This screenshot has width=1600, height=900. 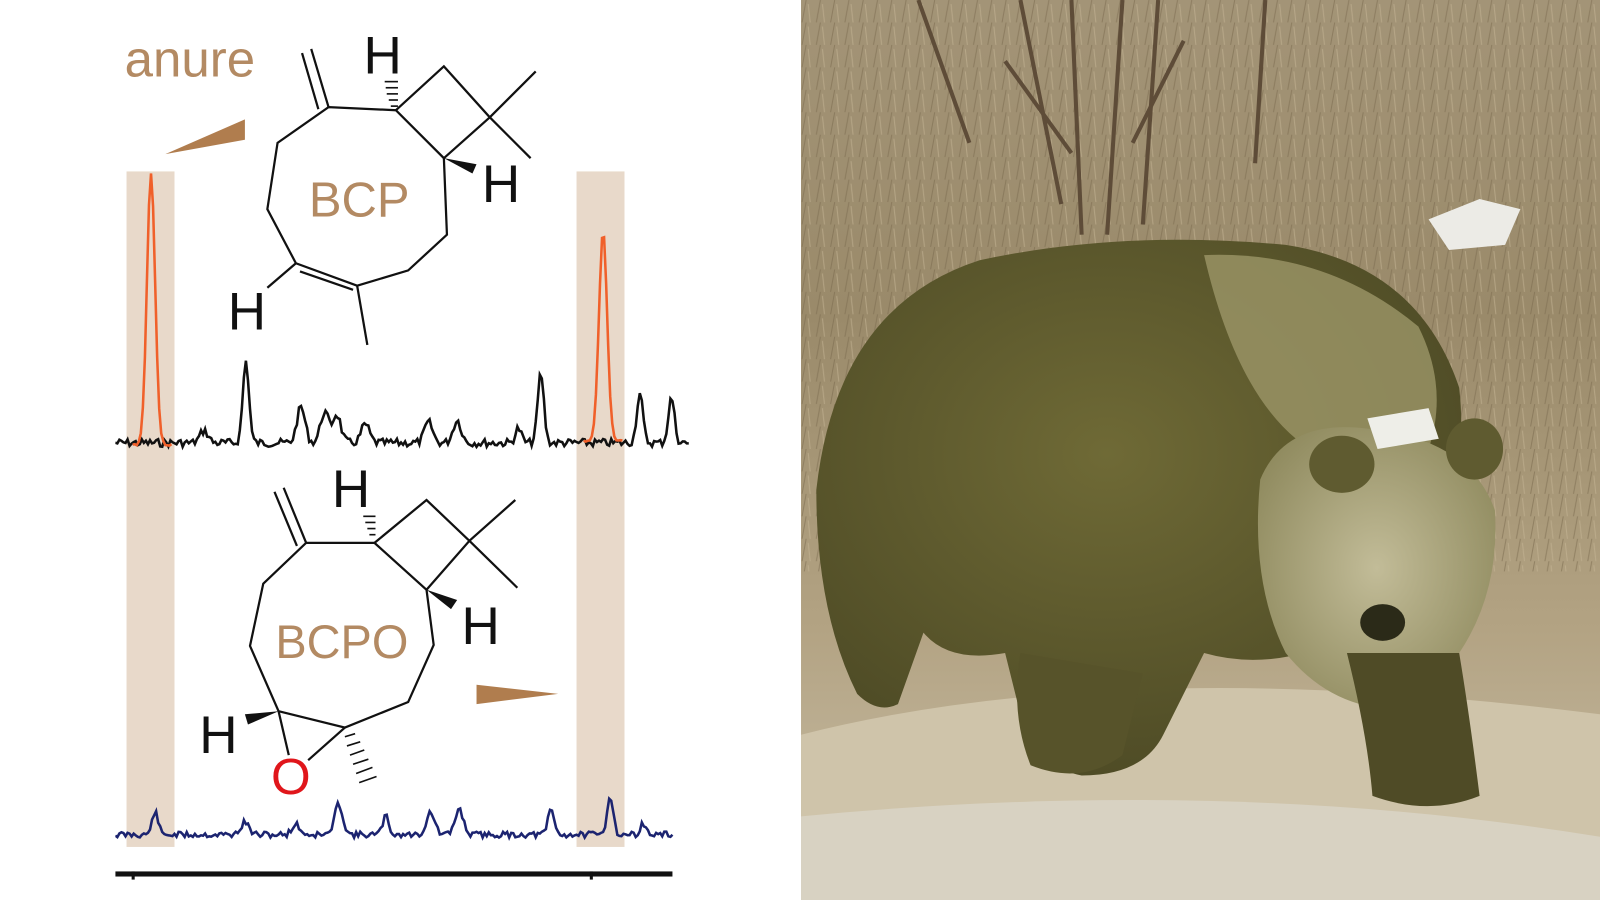 What do you see at coordinates (394, 874) in the screenshot?
I see `axis-bar` at bounding box center [394, 874].